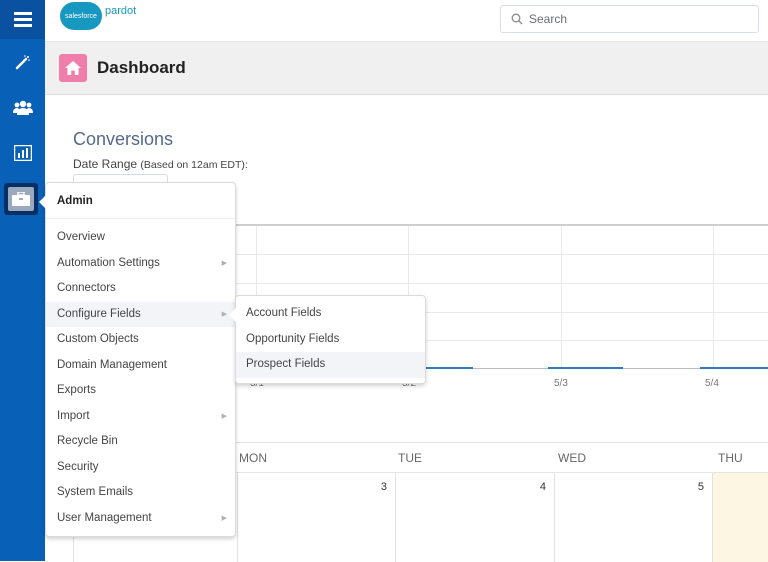 This screenshot has height=562, width=768. I want to click on menu-item-label: Domain Management, so click(112, 364).